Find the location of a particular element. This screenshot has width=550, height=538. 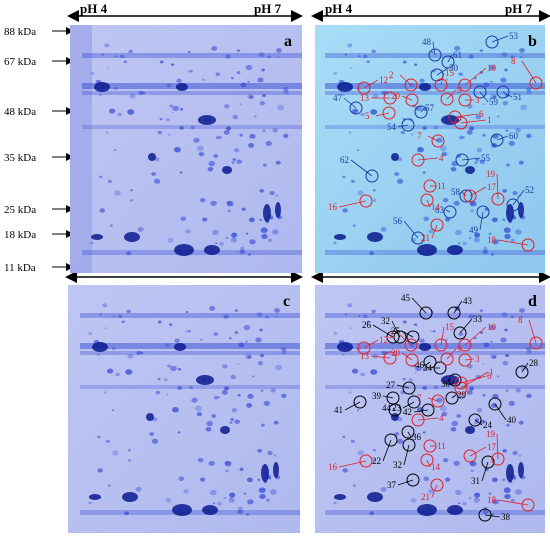

spot-label: 63 is located at coordinates (440, 210).